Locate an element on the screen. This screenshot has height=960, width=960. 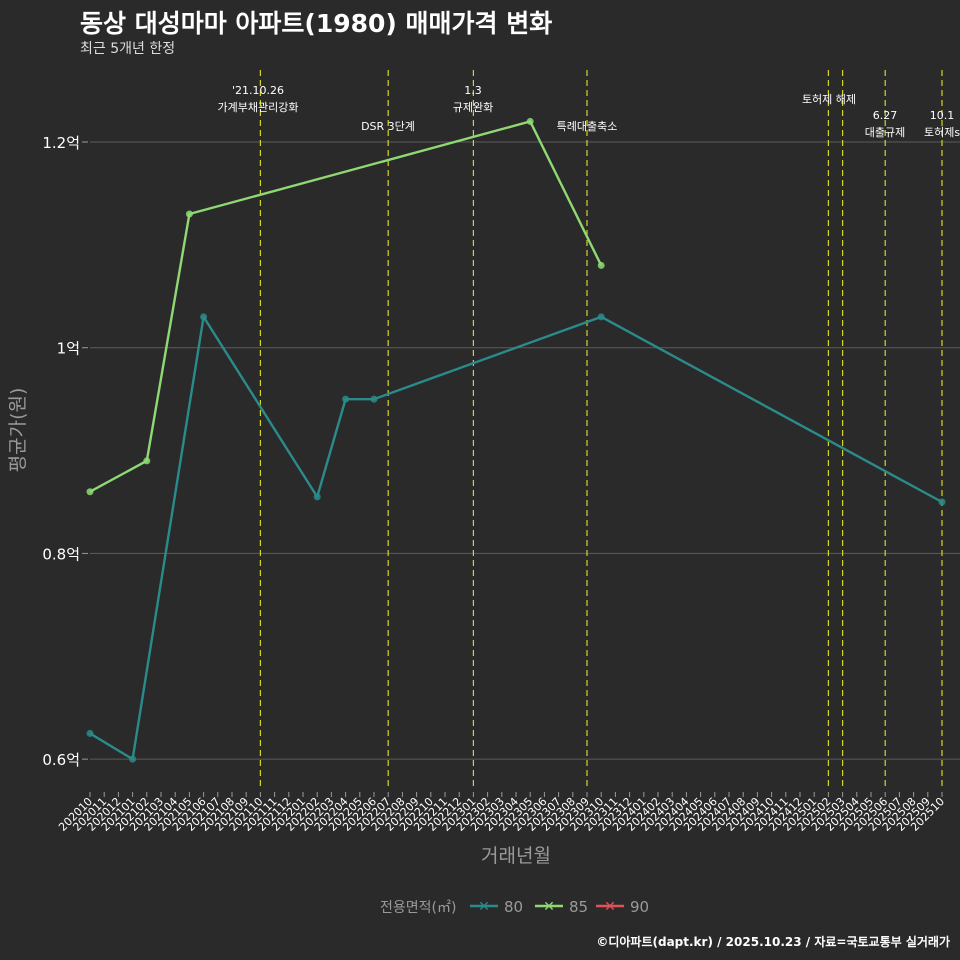
legend-key-mark-90: ✕ is located at coordinates (610, 907).